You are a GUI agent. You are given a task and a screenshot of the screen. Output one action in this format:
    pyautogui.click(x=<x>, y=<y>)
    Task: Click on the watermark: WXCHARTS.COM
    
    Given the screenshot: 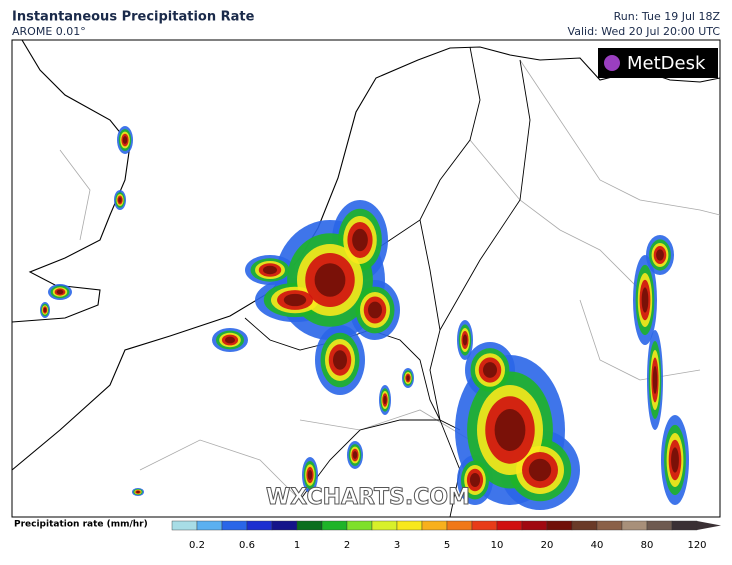 What is the action you would take?
    pyautogui.click(x=368, y=497)
    